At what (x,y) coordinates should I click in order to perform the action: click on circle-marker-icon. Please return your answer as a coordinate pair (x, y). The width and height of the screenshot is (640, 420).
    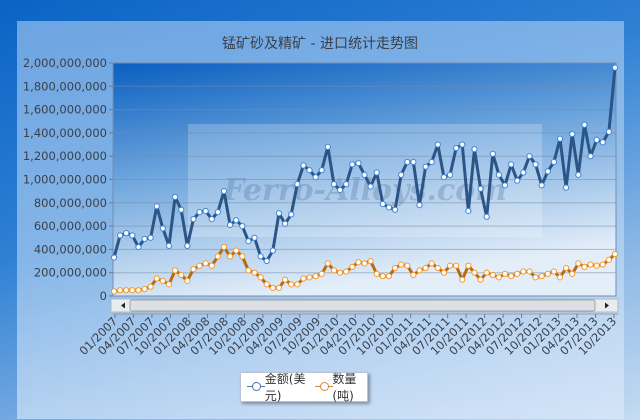
    Looking at the image, I should click on (256, 387).